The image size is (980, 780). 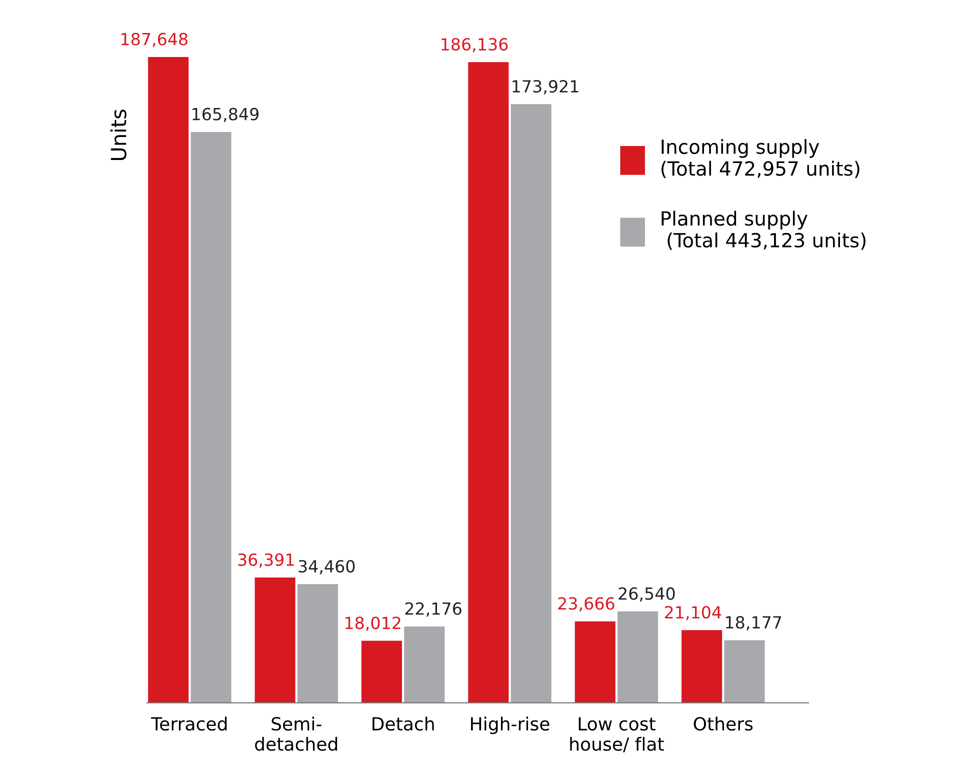 I want to click on data-label: 186,136, so click(x=475, y=45).